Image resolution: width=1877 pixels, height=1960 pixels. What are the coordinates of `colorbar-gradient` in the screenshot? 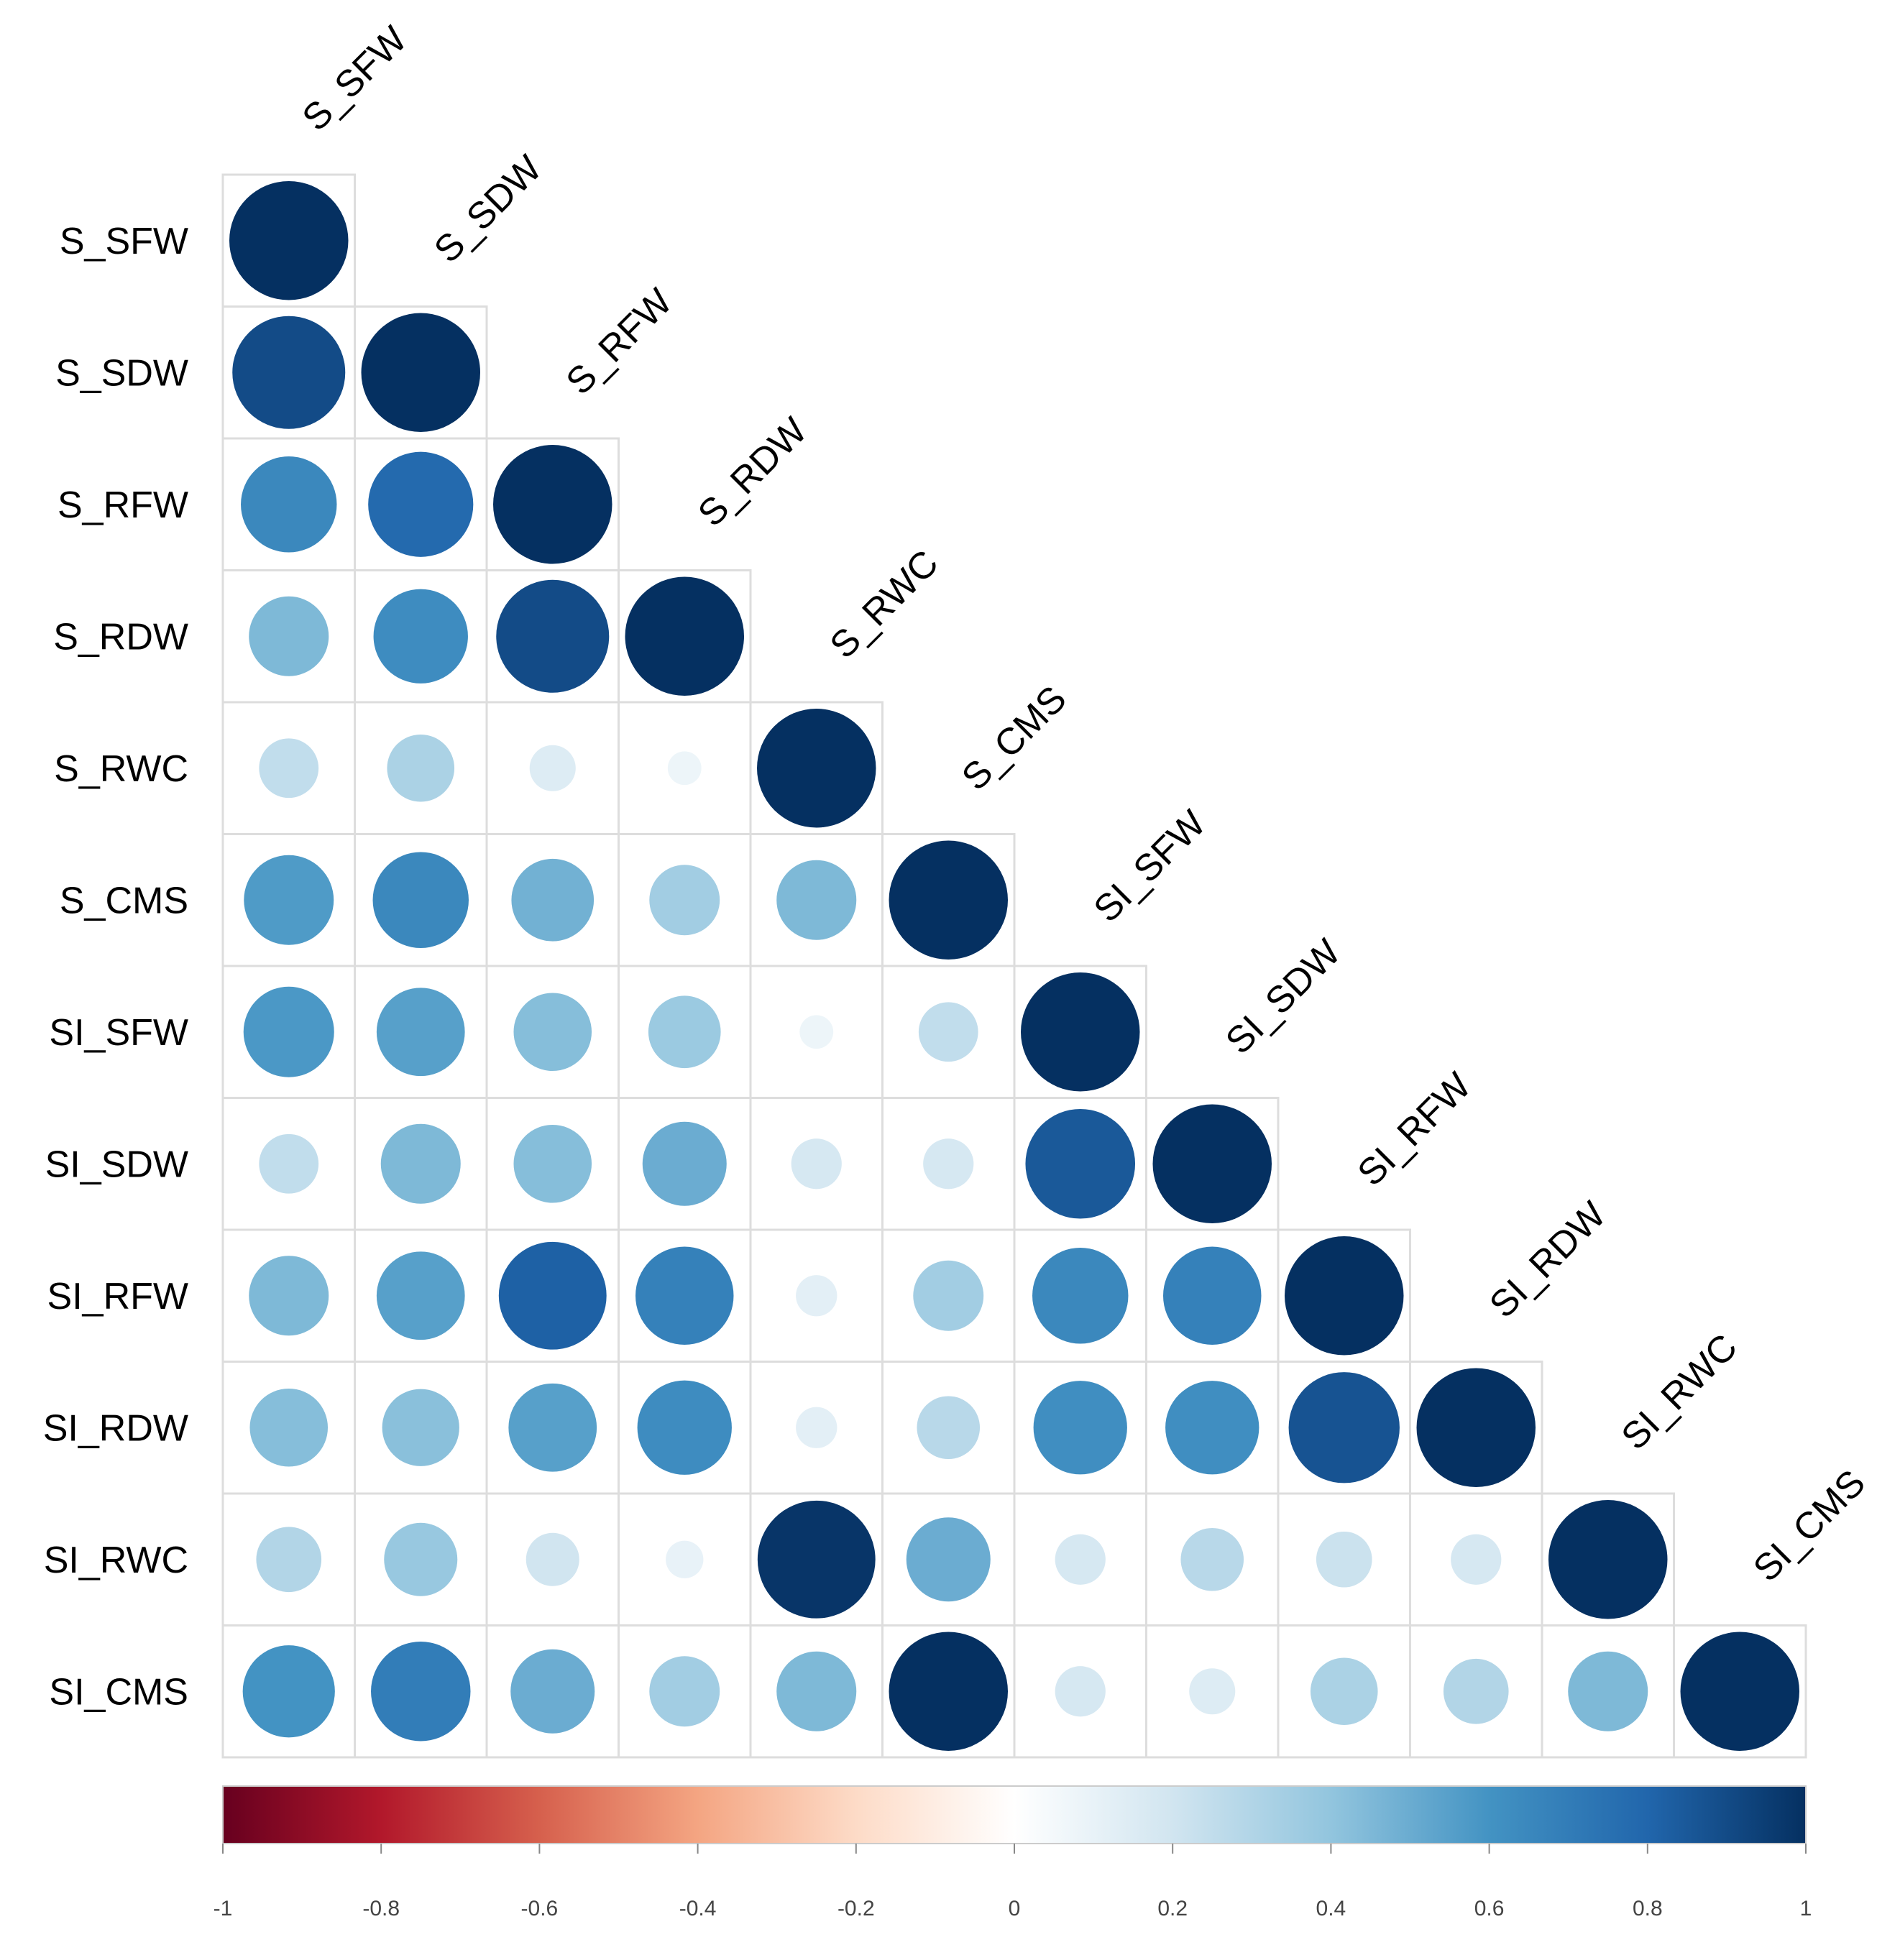 It's located at (1015, 1814).